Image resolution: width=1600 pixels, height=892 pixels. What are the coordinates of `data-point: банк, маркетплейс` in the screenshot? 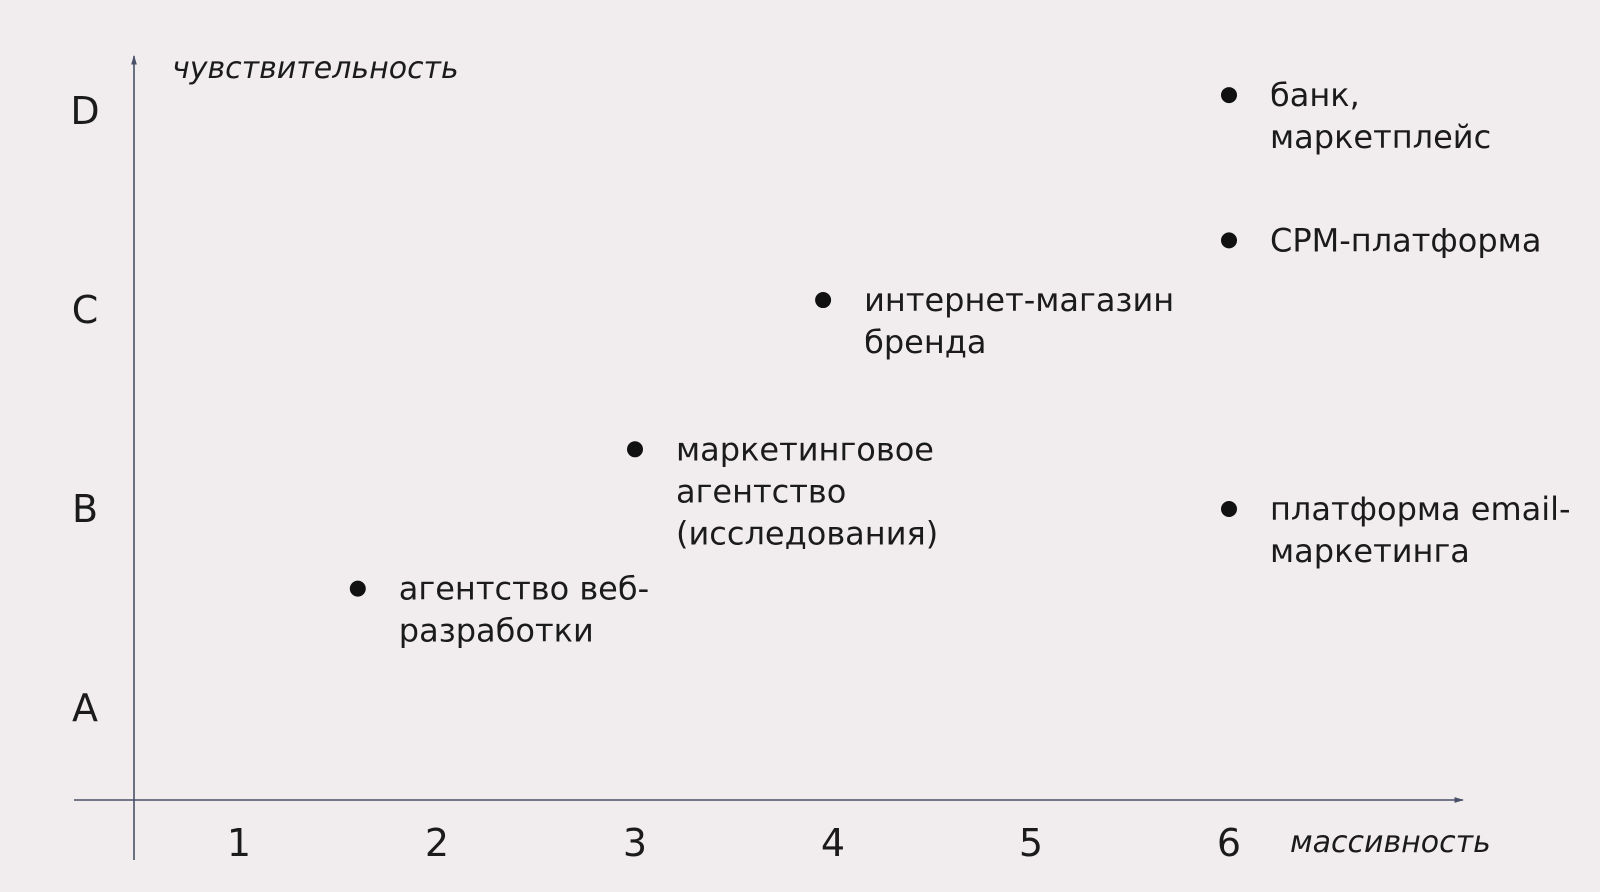 It's located at (1356, 116).